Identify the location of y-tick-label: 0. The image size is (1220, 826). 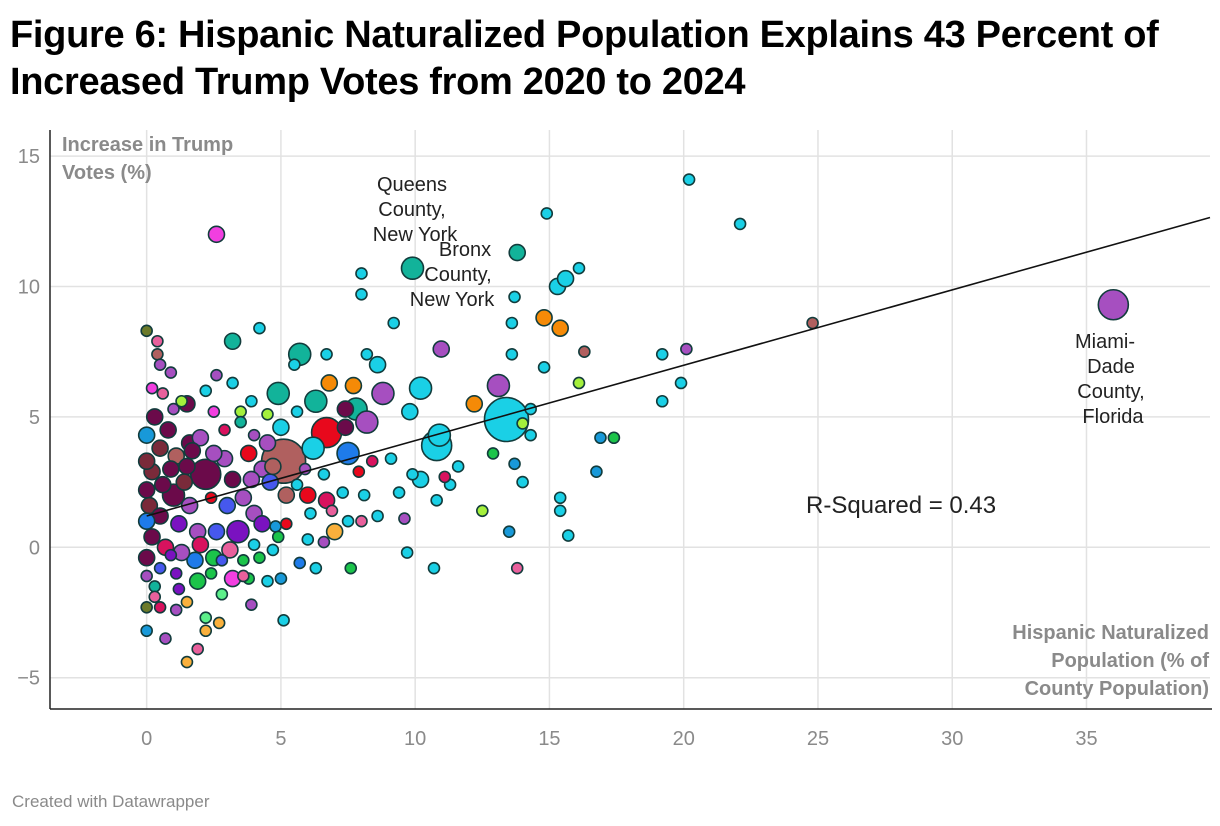
(34, 548).